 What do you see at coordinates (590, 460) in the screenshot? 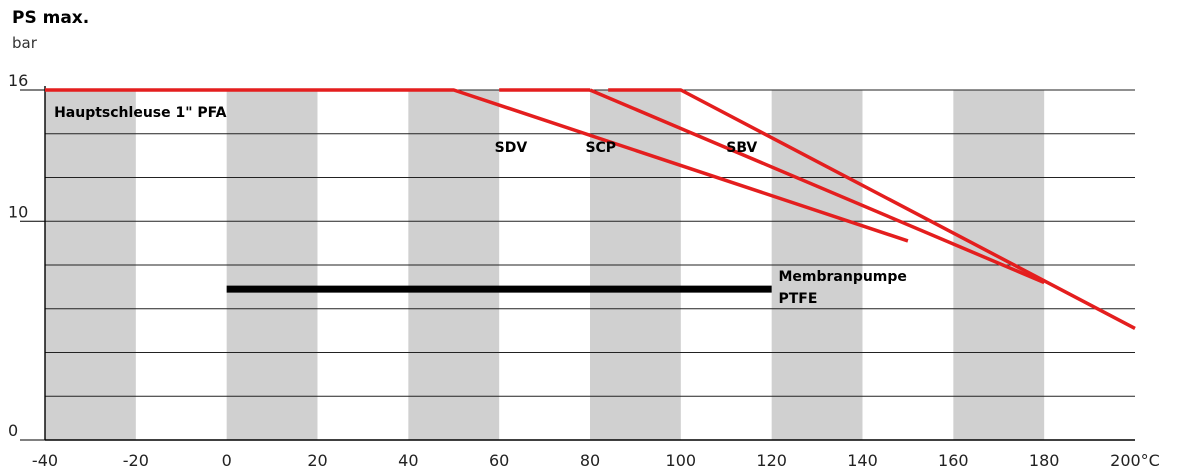
I see `x-tick-label: 80` at bounding box center [590, 460].